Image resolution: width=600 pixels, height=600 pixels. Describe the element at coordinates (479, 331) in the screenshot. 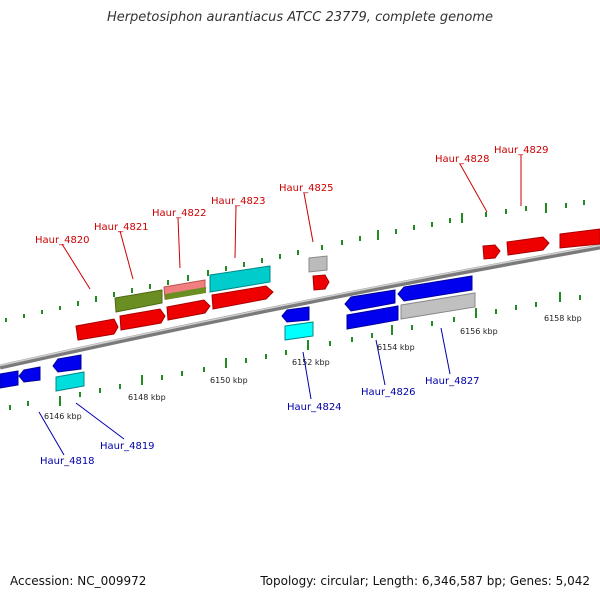

I see `scale-label-6156: 6156 kbp` at that location.